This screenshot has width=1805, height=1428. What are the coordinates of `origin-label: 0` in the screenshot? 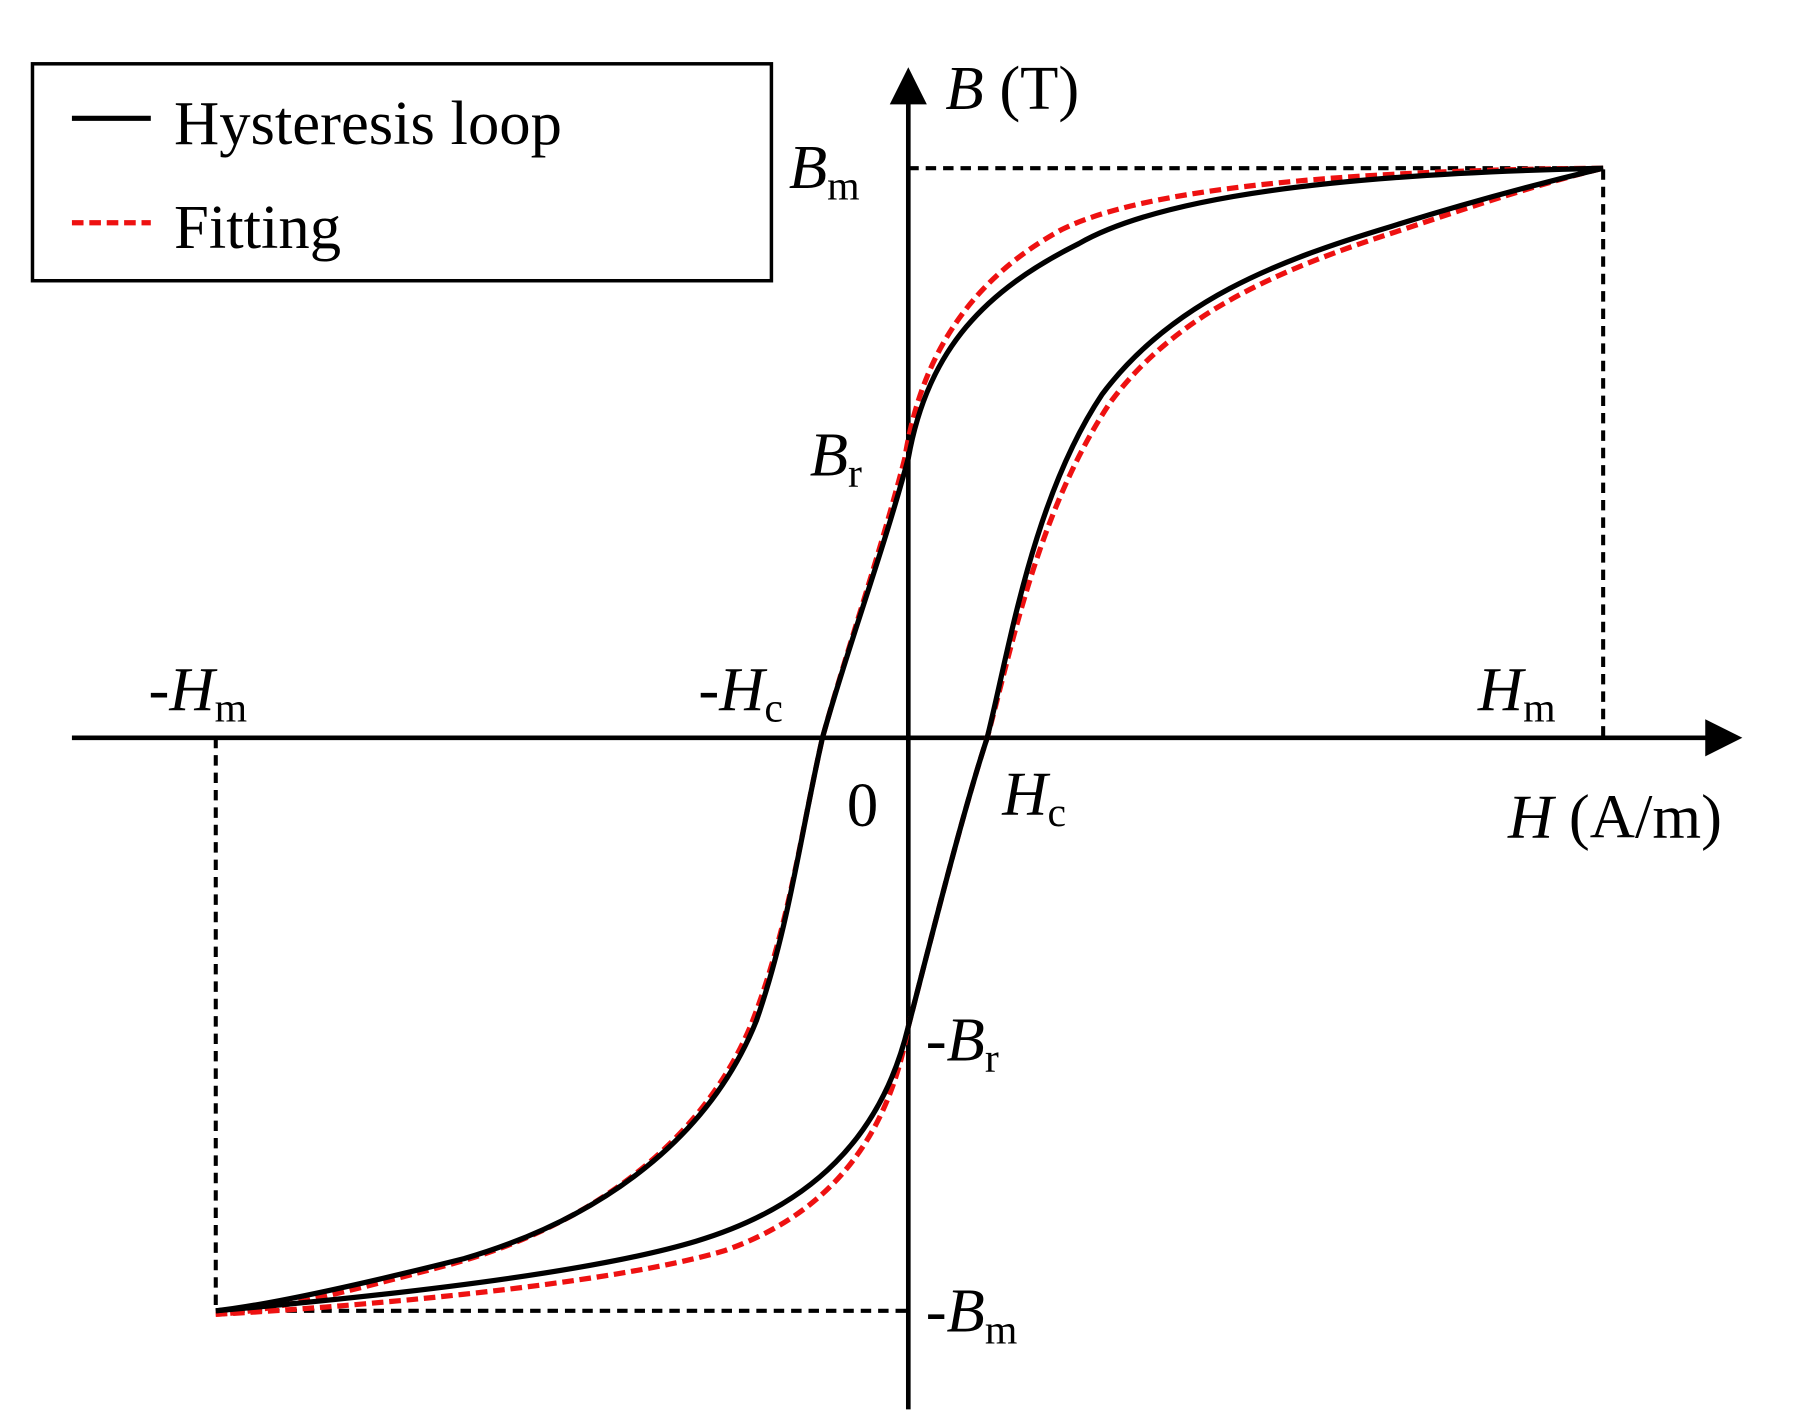 It's located at (862, 805).